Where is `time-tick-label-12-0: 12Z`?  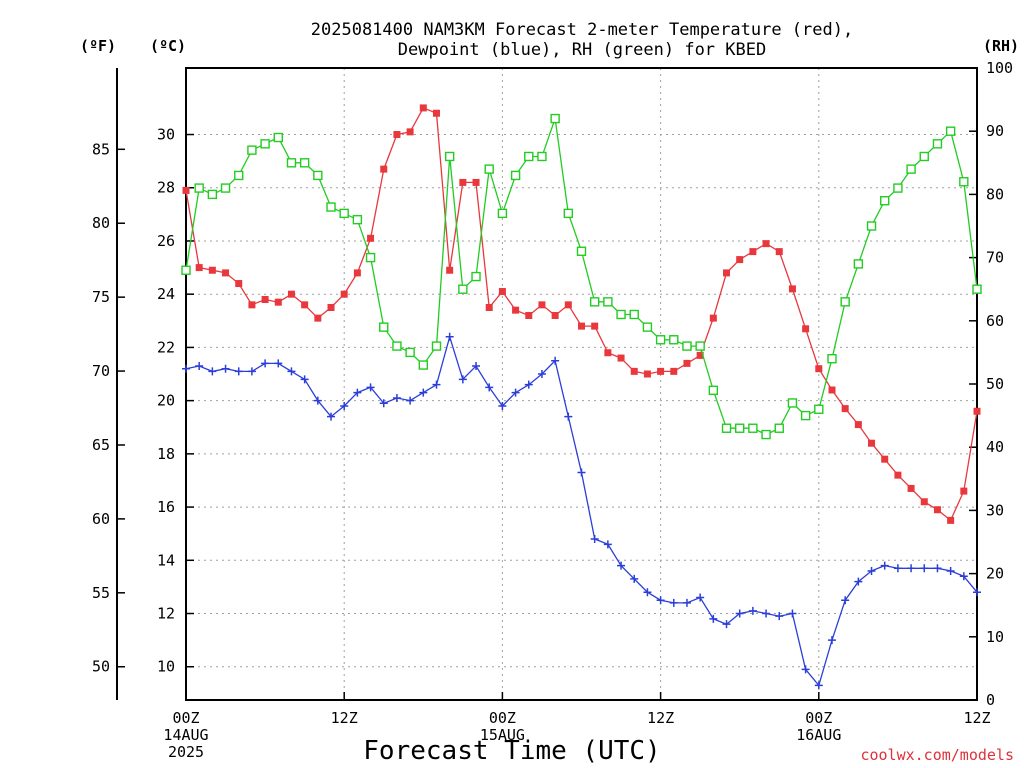
time-tick-label-12-0: 12Z is located at coordinates (344, 718).